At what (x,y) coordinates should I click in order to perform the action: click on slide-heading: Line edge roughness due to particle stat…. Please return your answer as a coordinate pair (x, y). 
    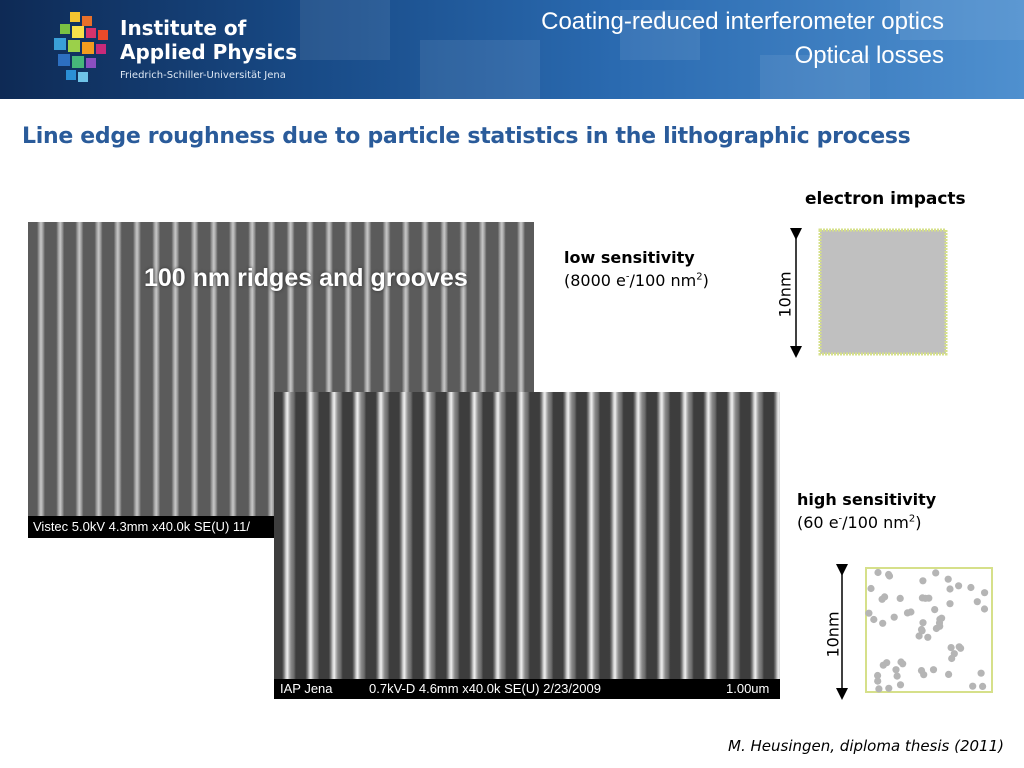
    Looking at the image, I should click on (466, 136).